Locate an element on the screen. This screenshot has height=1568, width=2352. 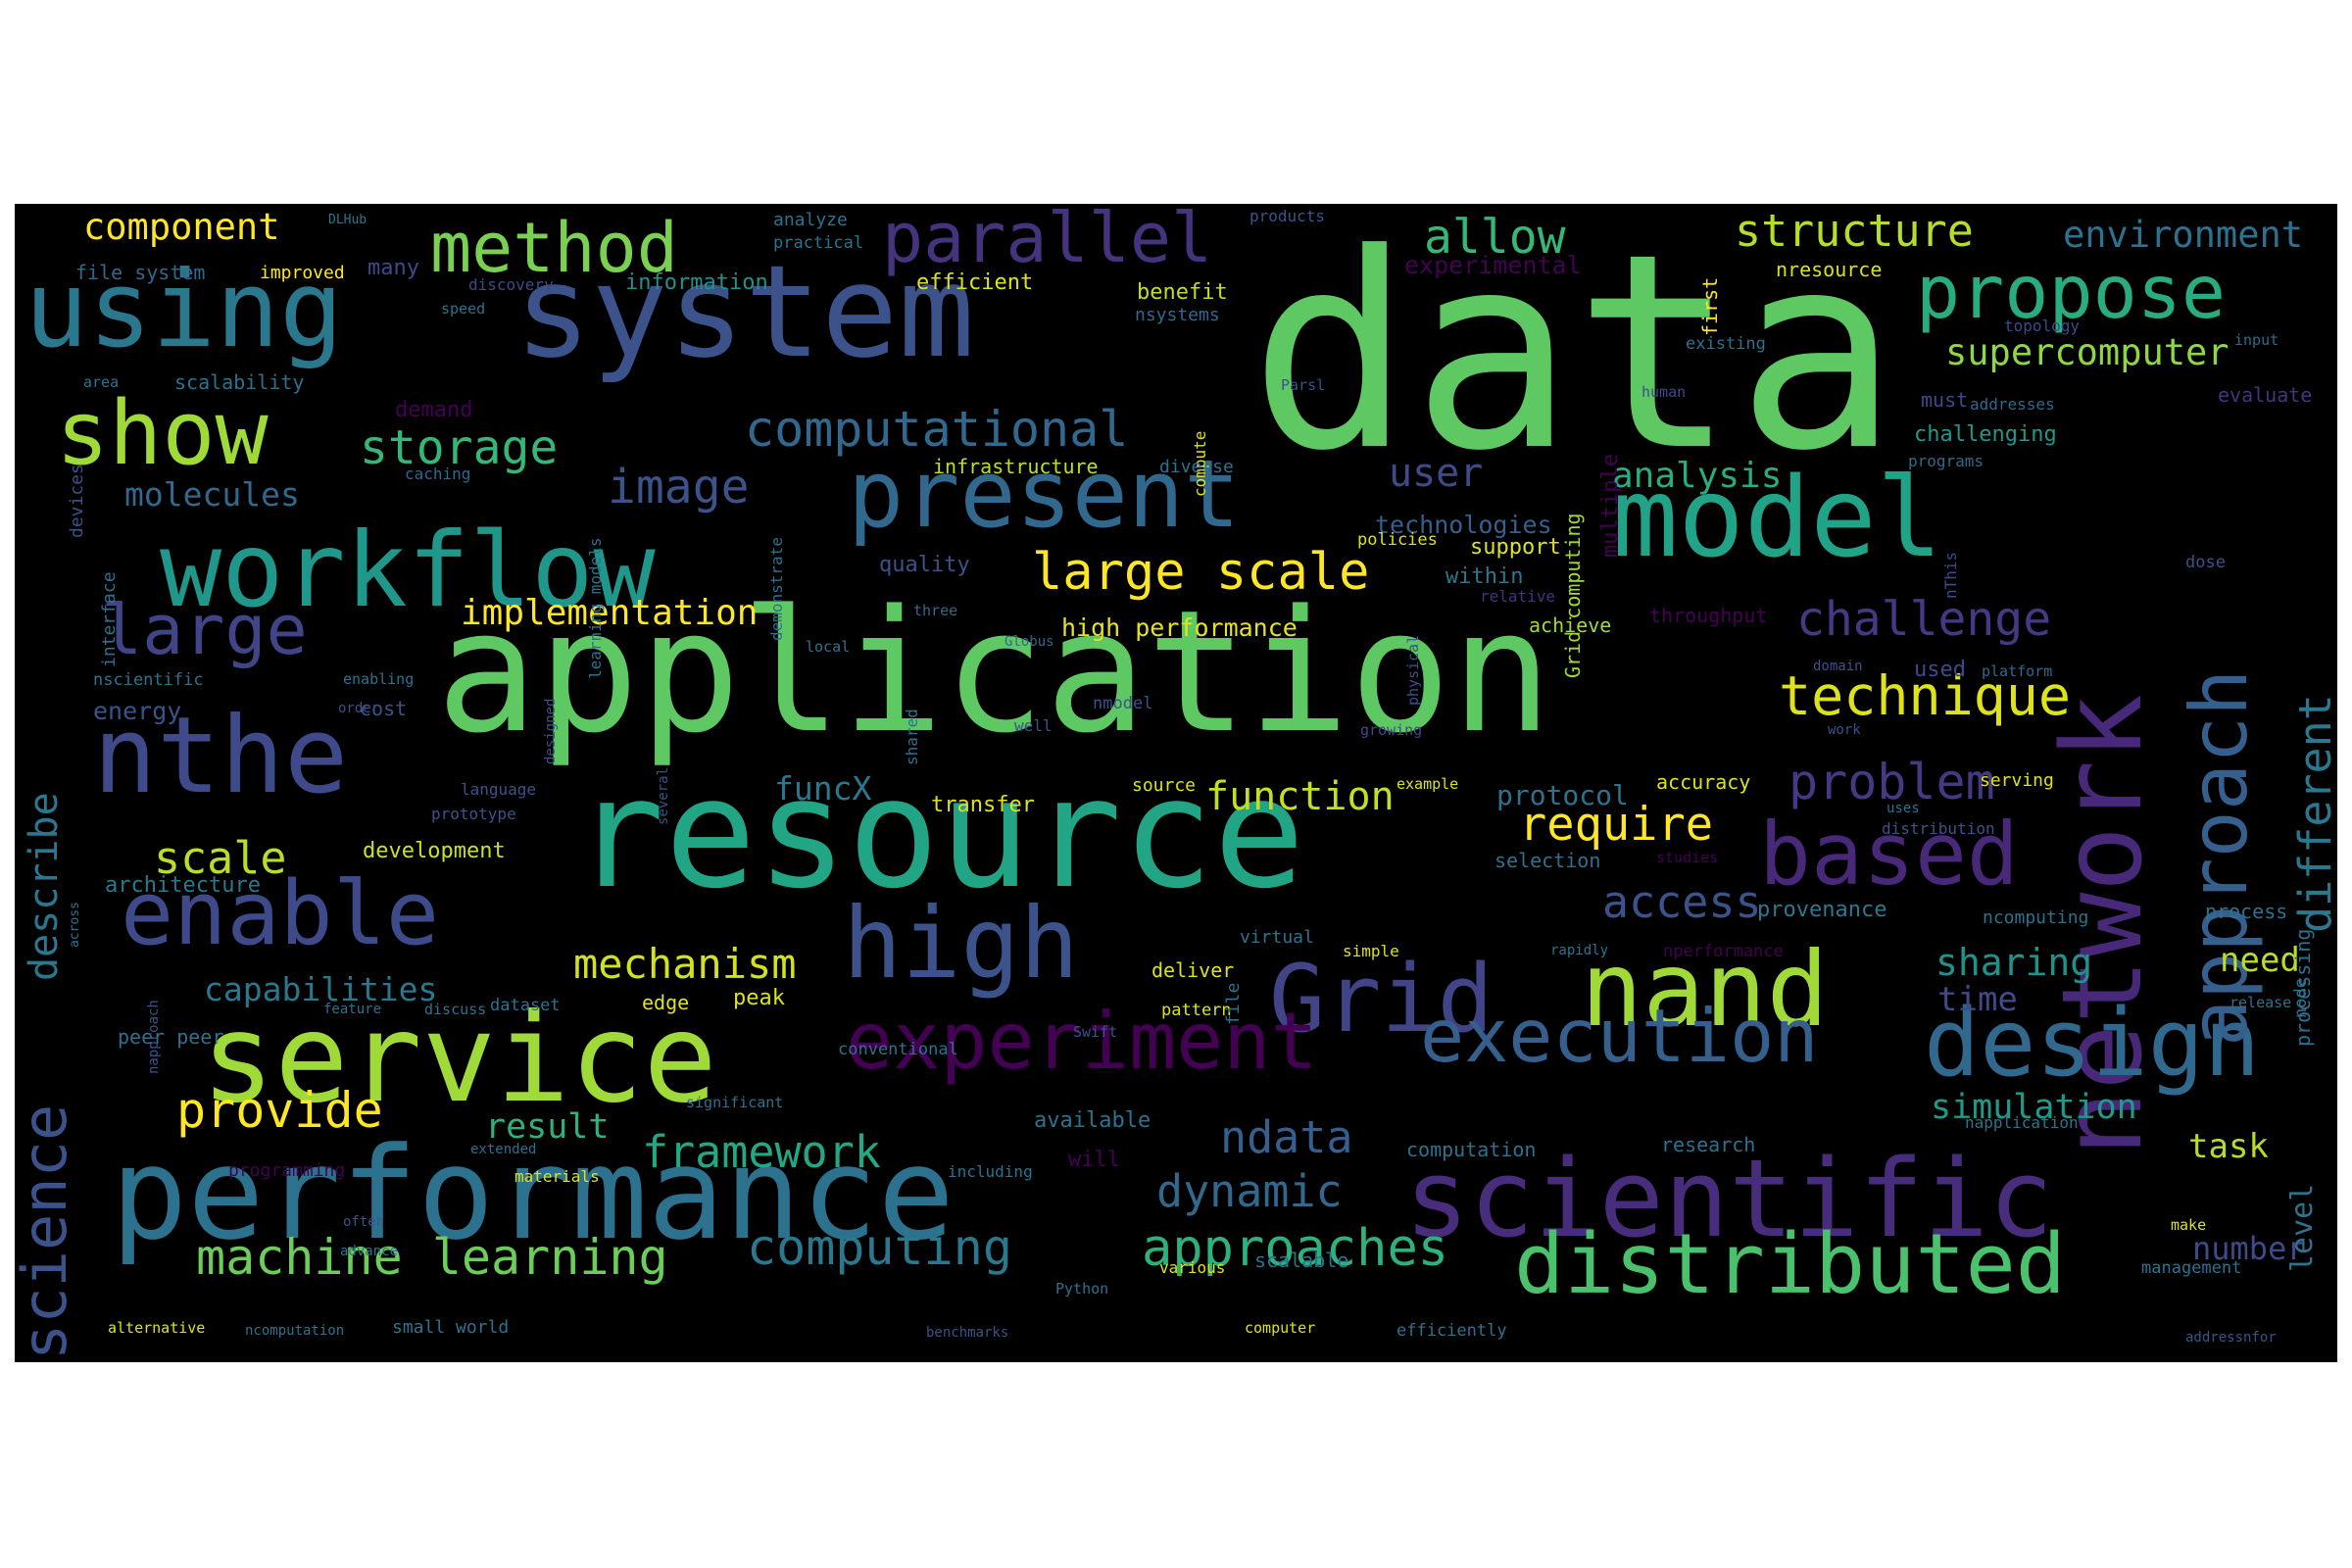
word-process: process is located at coordinates (2246, 911).